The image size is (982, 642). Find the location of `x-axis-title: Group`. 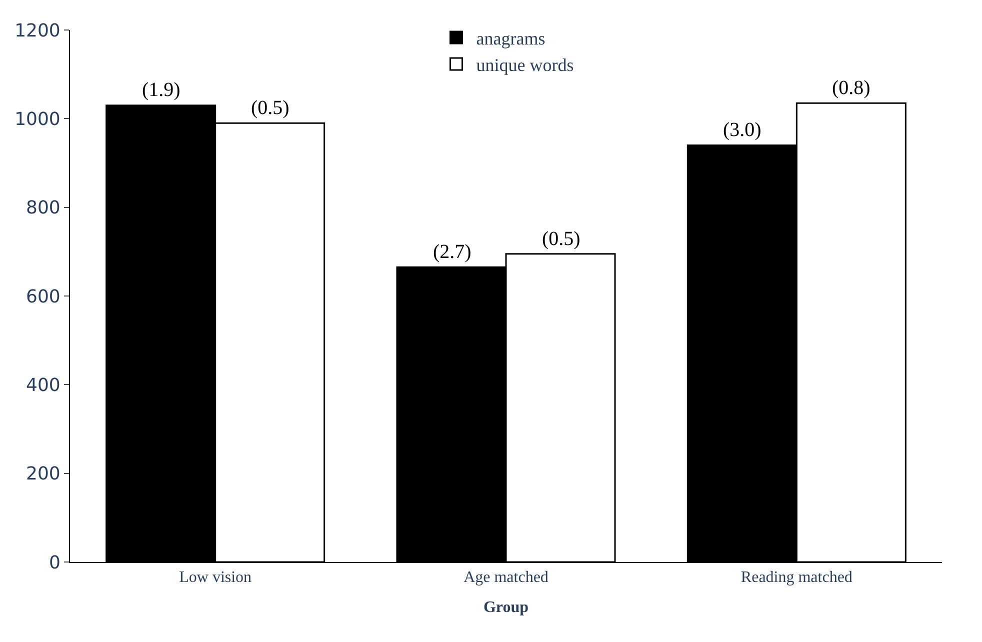

x-axis-title: Group is located at coordinates (506, 607).